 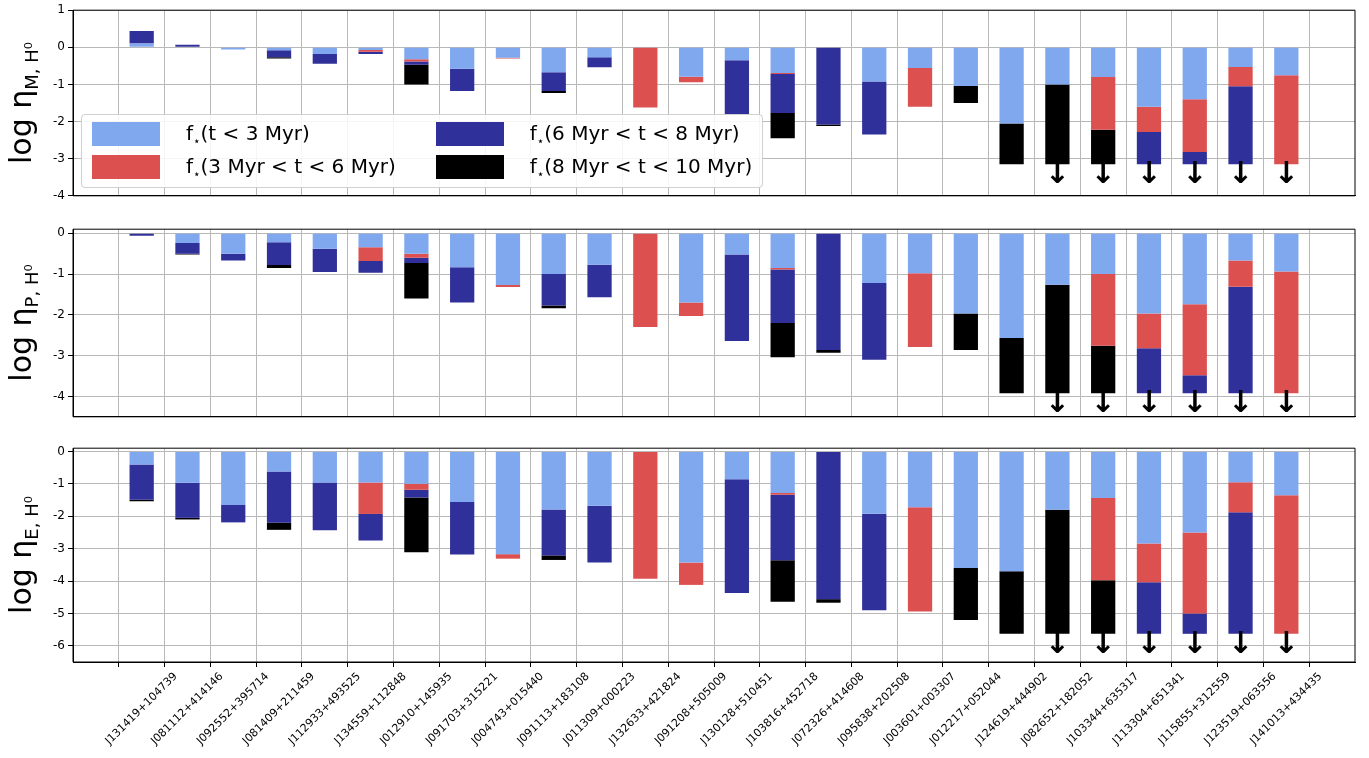 What do you see at coordinates (61, 9) in the screenshot?
I see `y-tick-label: 1` at bounding box center [61, 9].